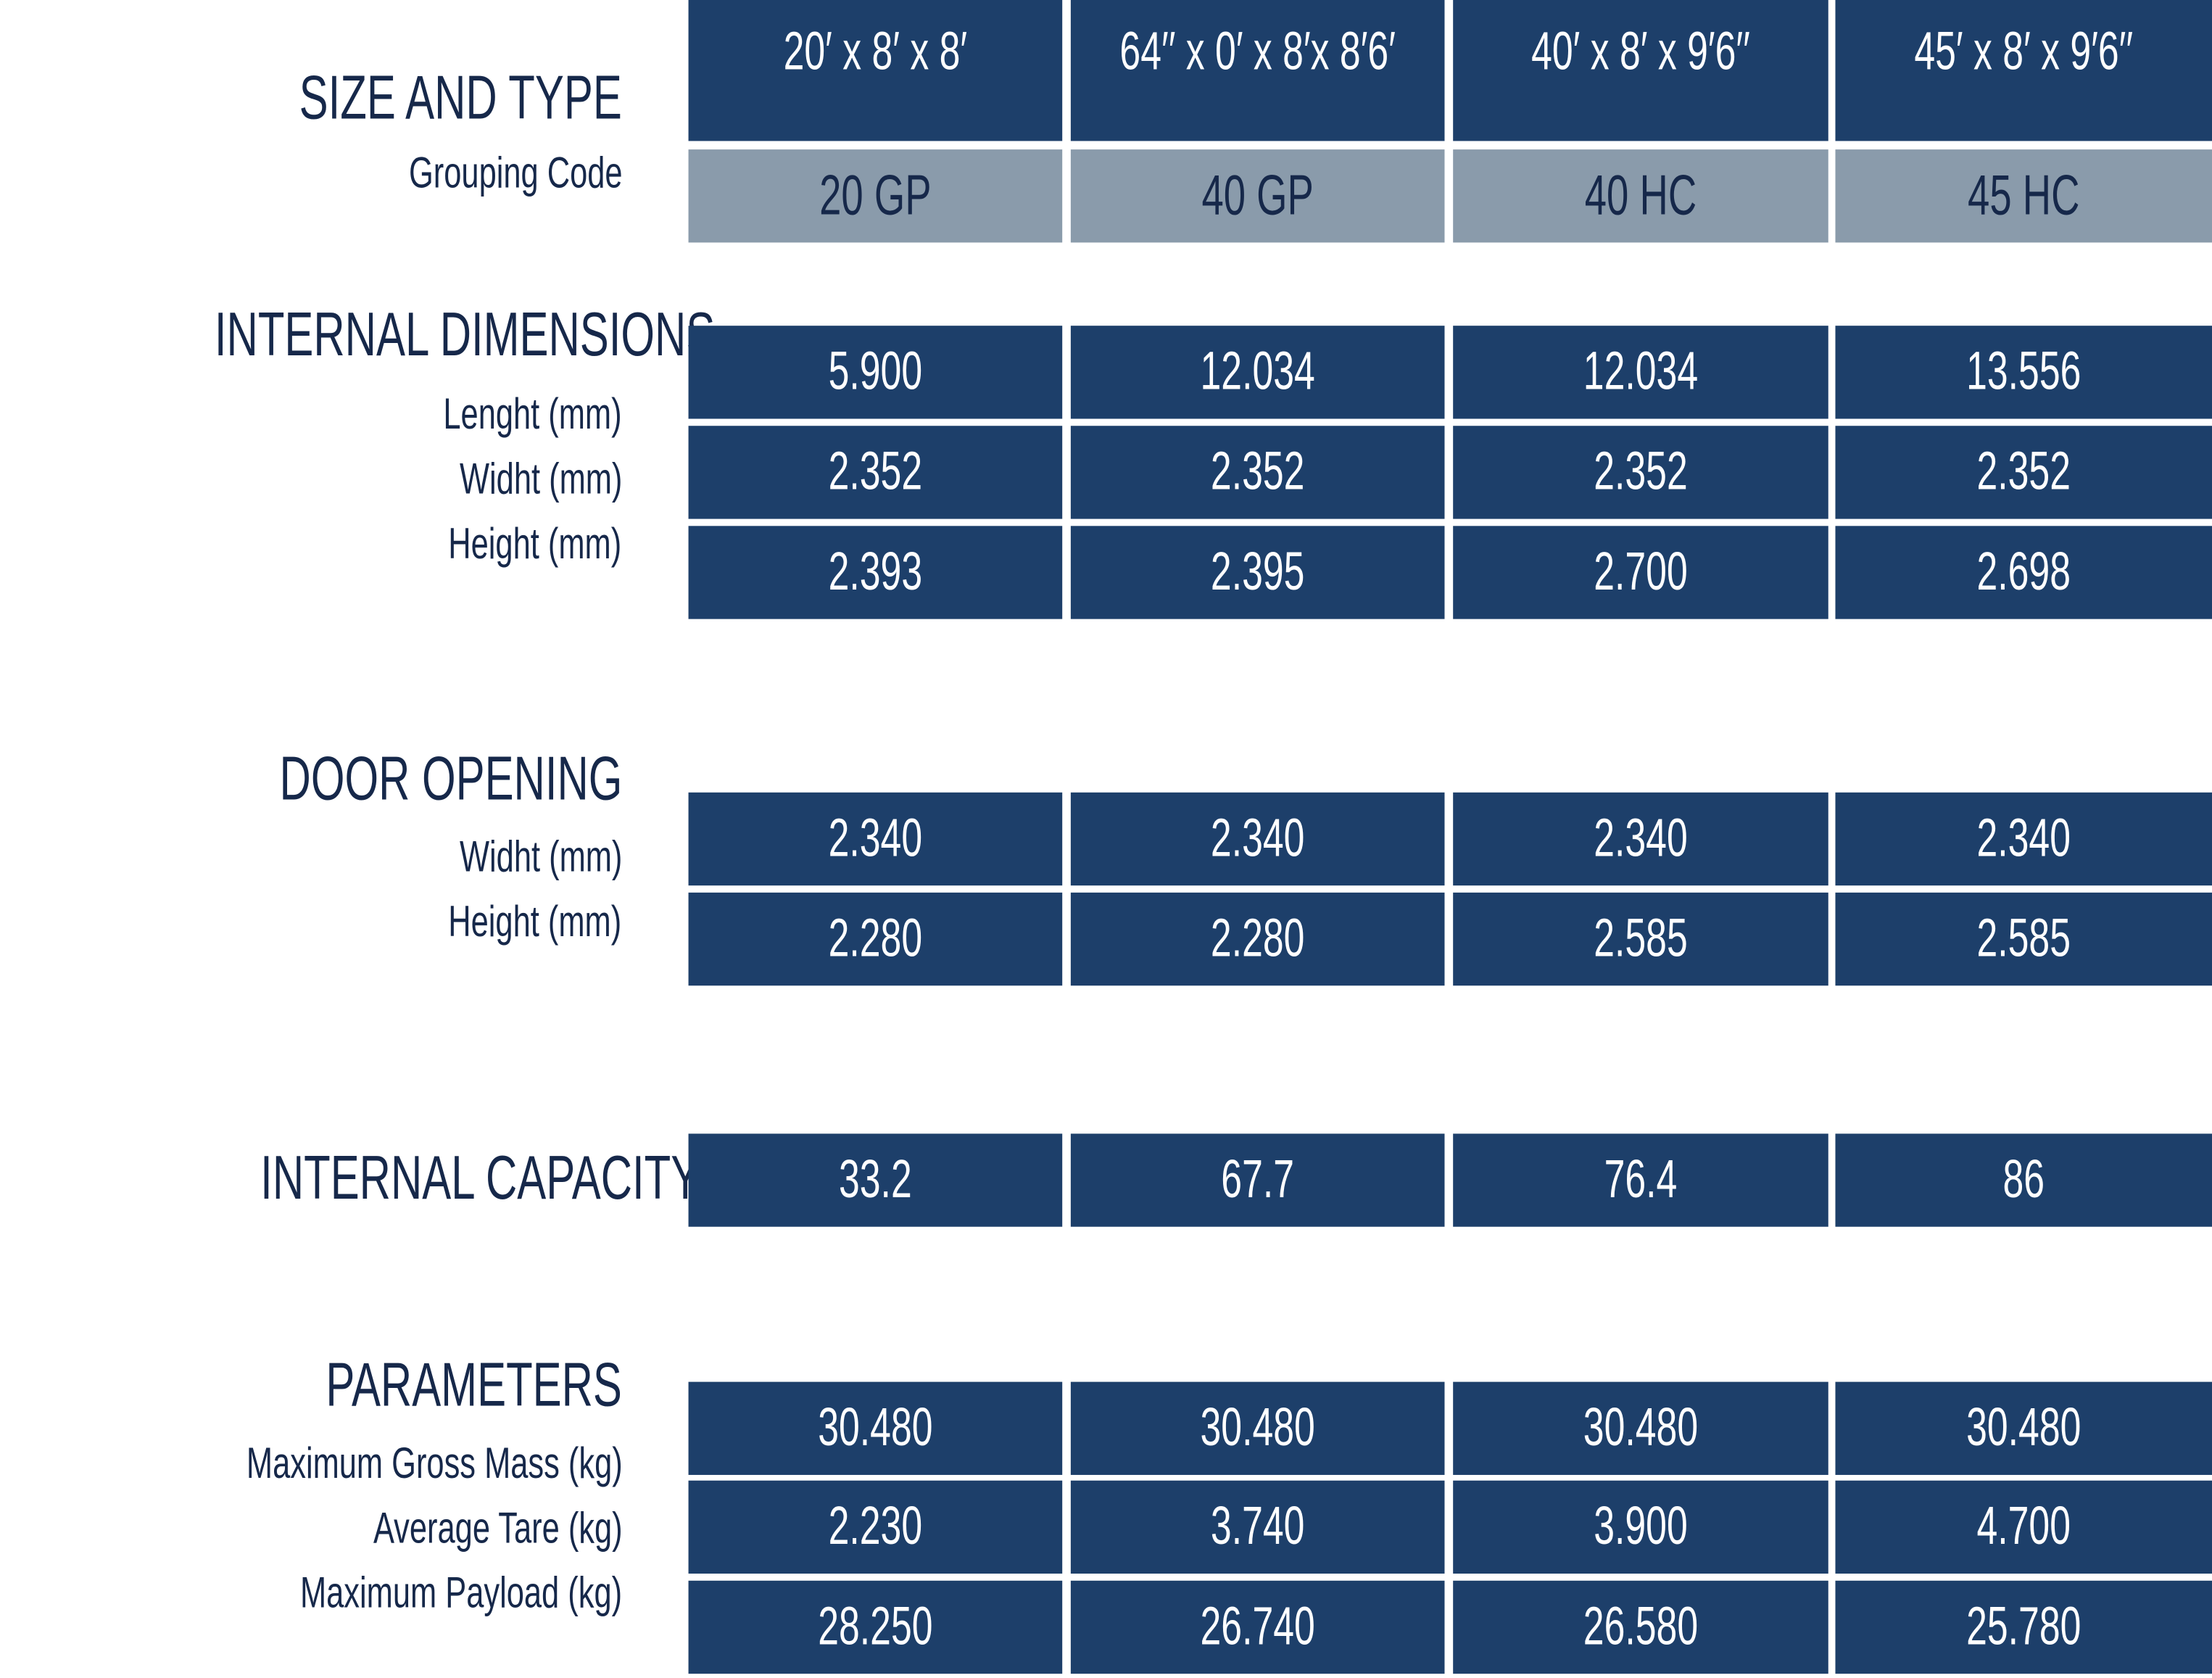  I want to click on size-cell-text: 45′ x 8′ x 9′6′′, so click(2024, 52).